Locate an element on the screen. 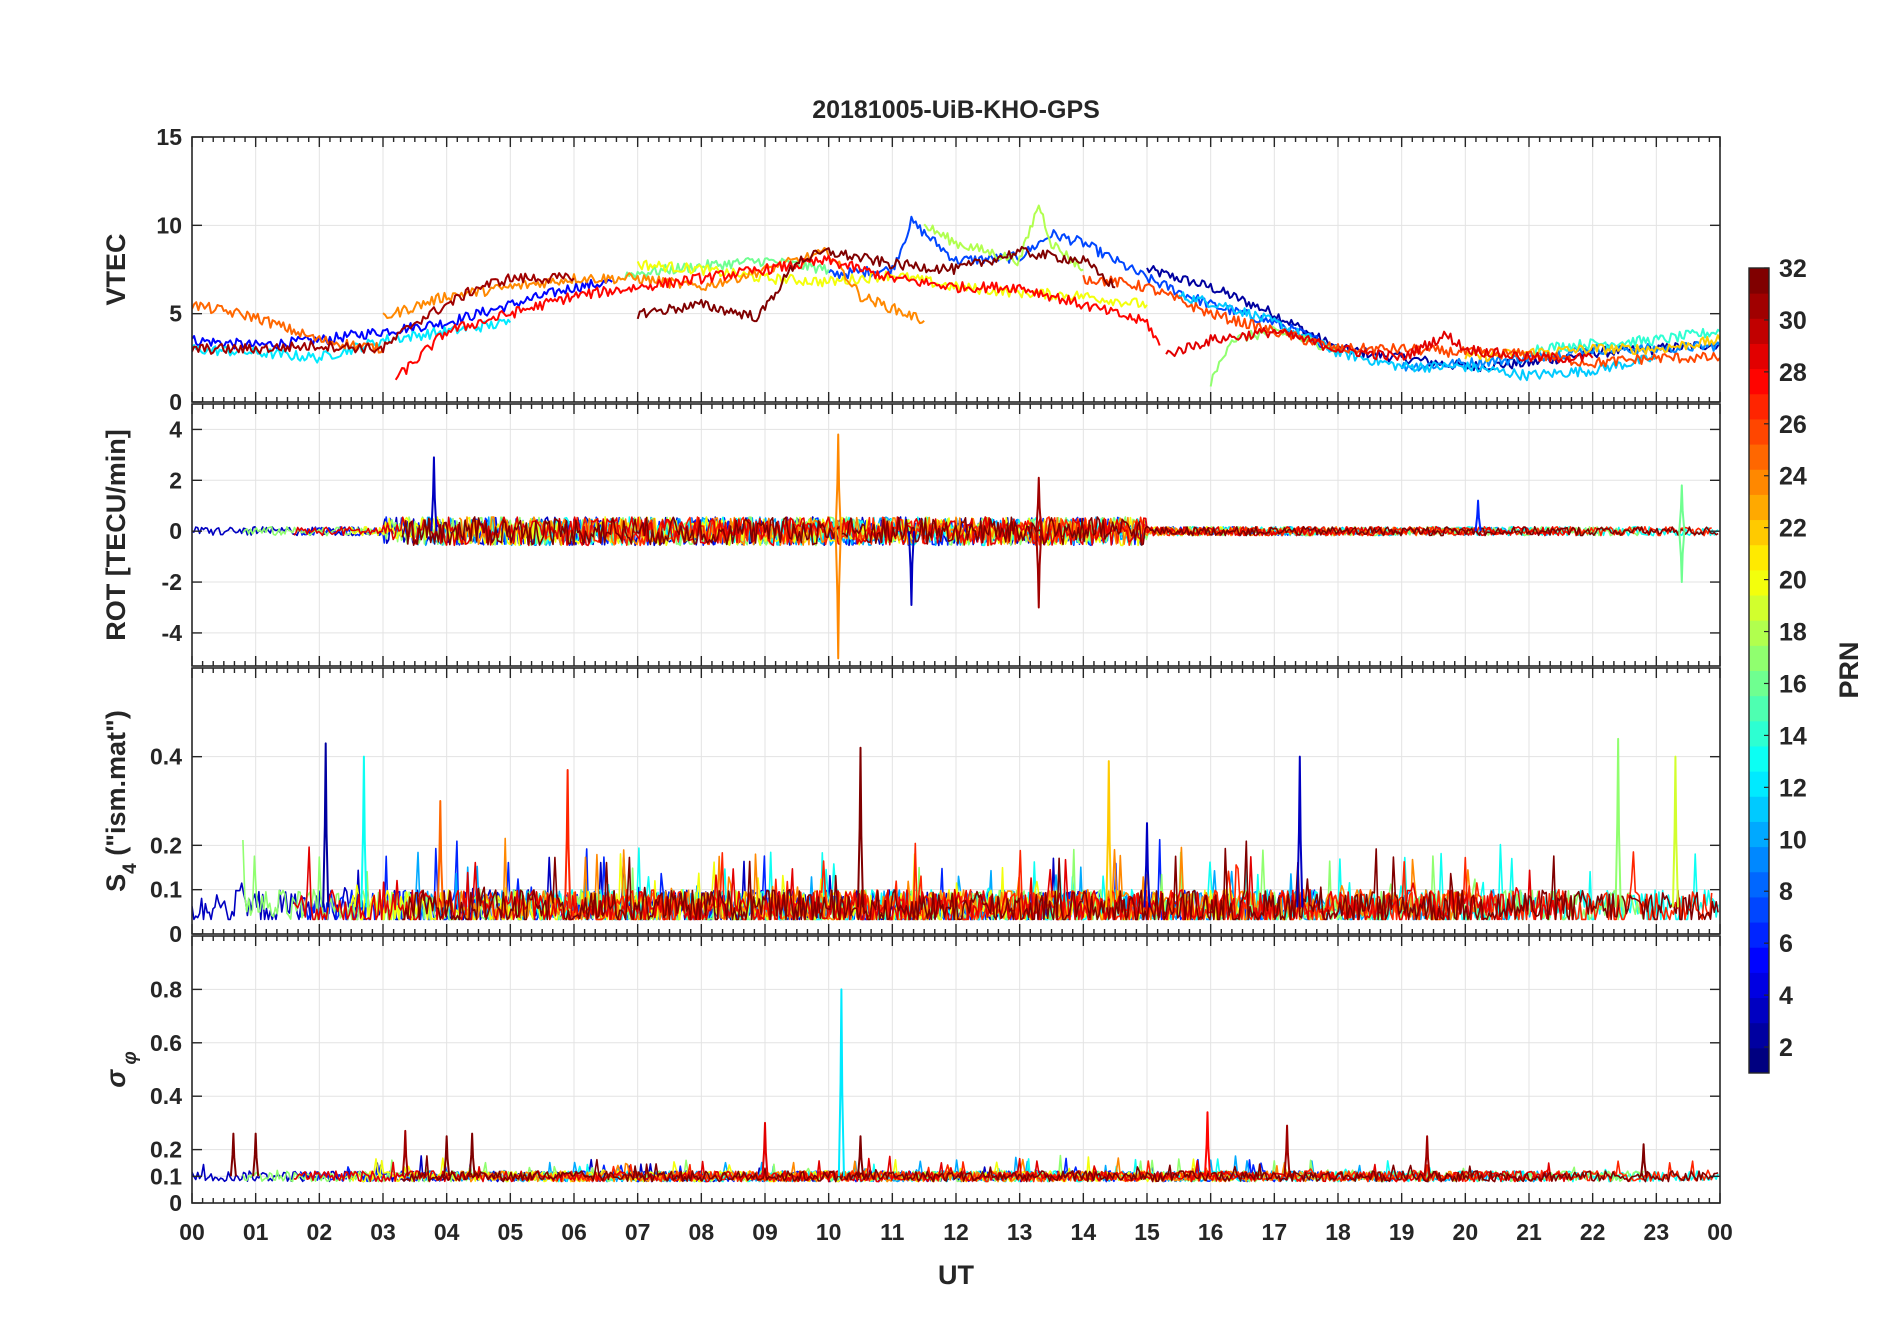 This screenshot has width=1902, height=1330. x-tick-label: 01 is located at coordinates (256, 1232).